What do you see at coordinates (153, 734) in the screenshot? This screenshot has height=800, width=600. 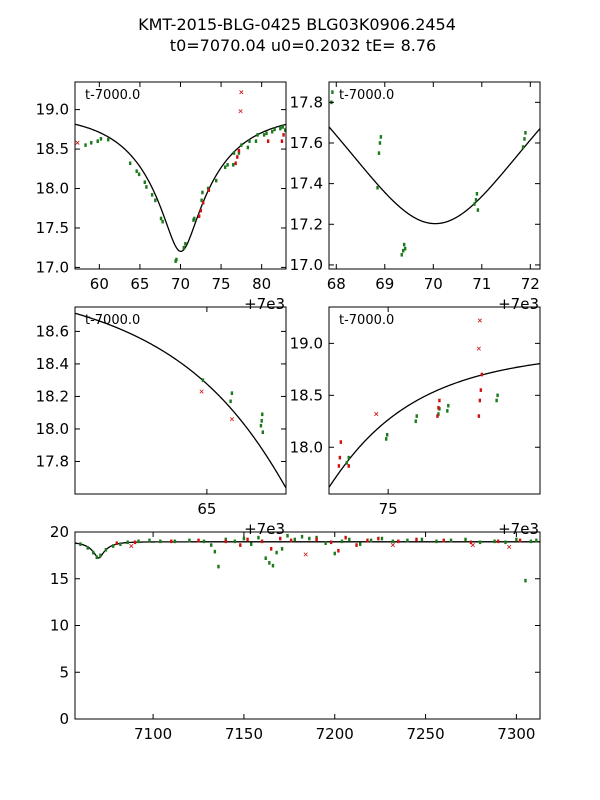 I see `x-tick-label: 7100` at bounding box center [153, 734].